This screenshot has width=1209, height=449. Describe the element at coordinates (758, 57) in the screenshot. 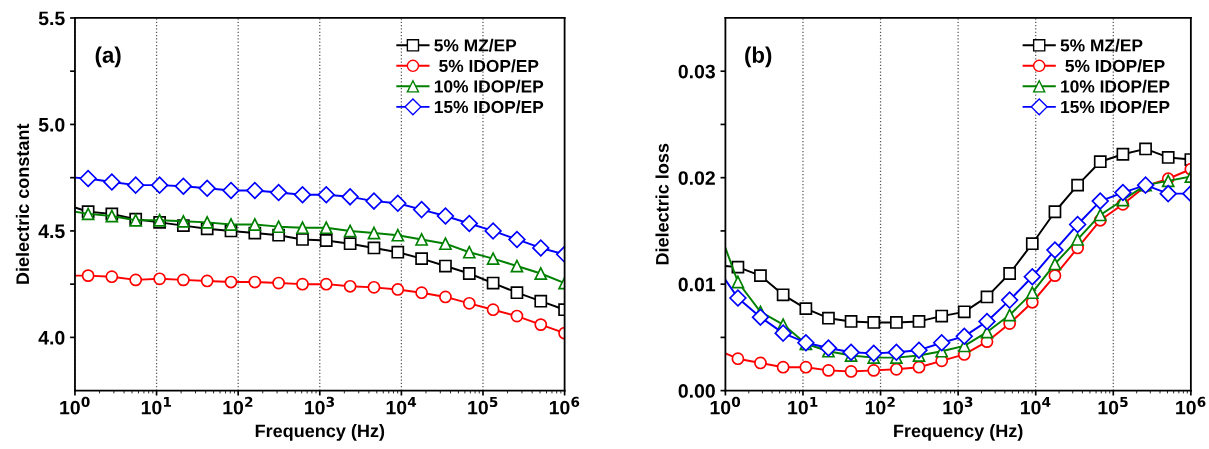

I see `annotation: (b)` at that location.